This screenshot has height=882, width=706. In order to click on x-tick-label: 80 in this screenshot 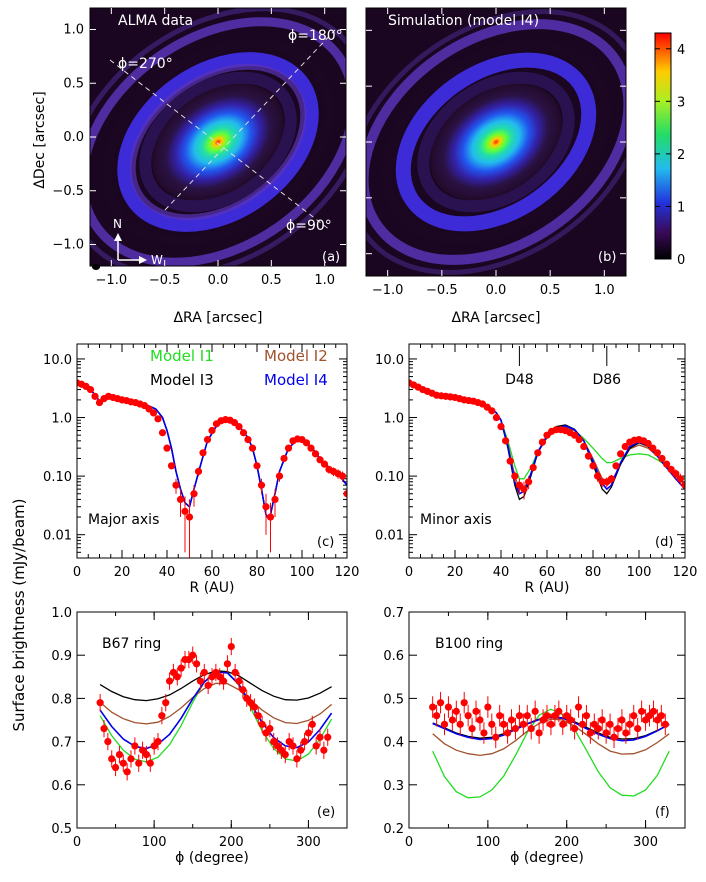, I will do `click(593, 572)`.